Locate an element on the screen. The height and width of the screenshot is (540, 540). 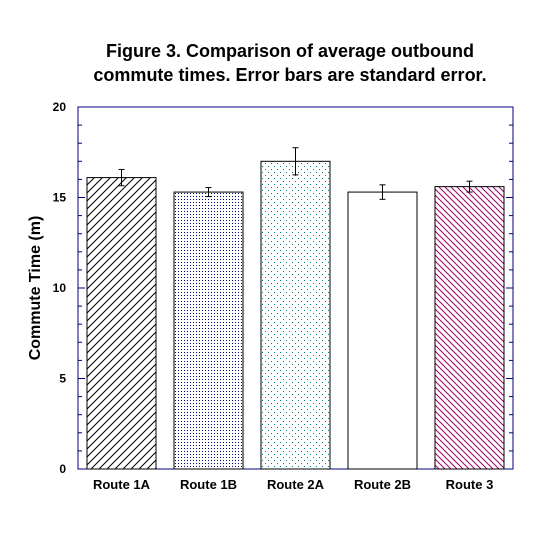
x-category-label: Route 2B is located at coordinates (382, 484).